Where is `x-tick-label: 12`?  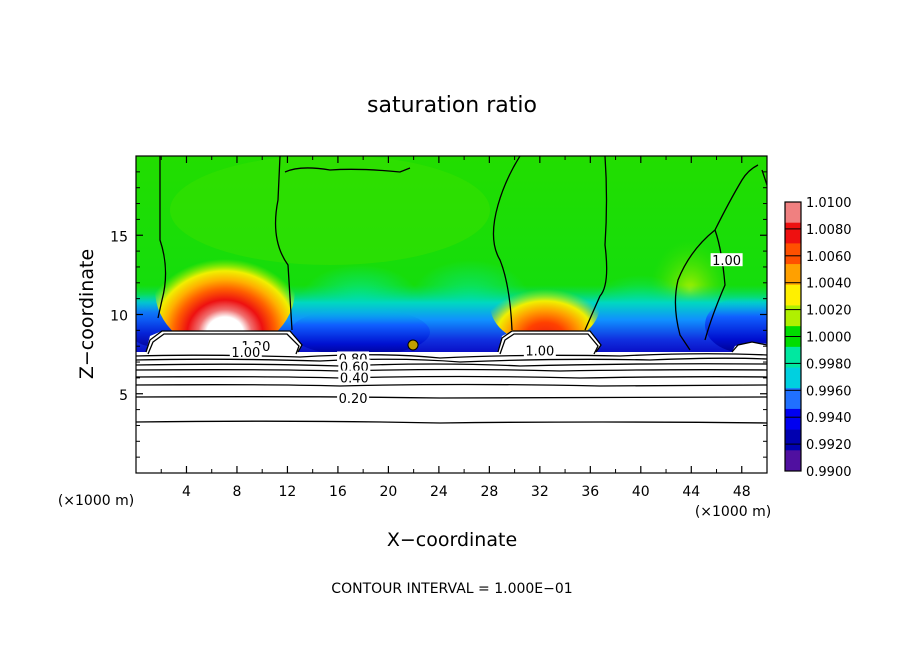
x-tick-label: 12 is located at coordinates (288, 492).